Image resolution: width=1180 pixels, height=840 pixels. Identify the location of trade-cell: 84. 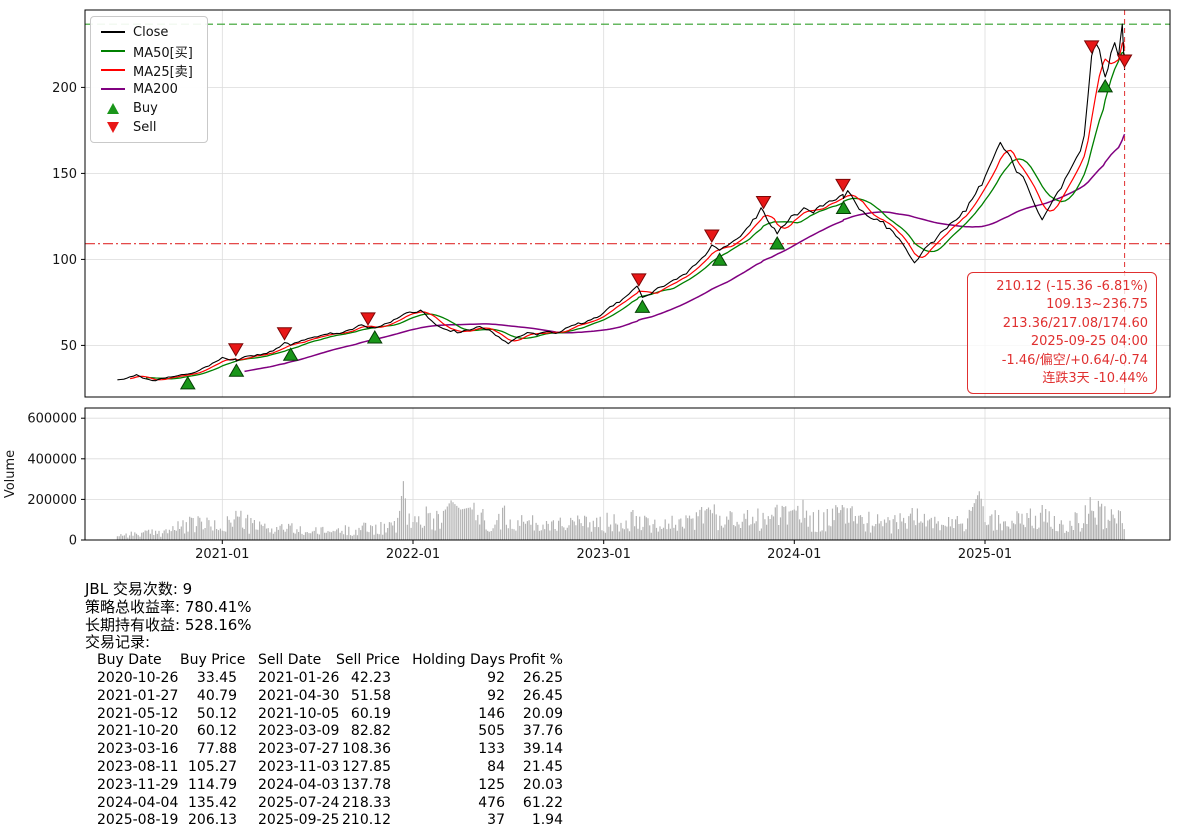
(496, 766).